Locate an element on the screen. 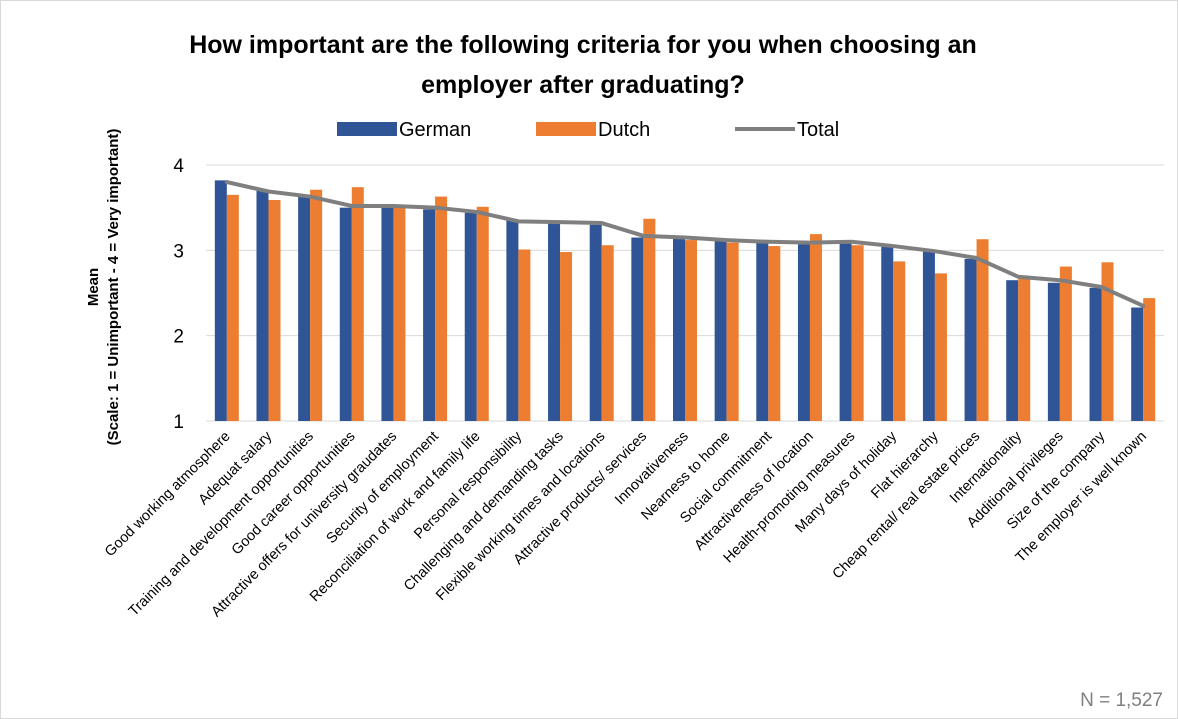 The image size is (1178, 719). total-line is located at coordinates (685, 244).